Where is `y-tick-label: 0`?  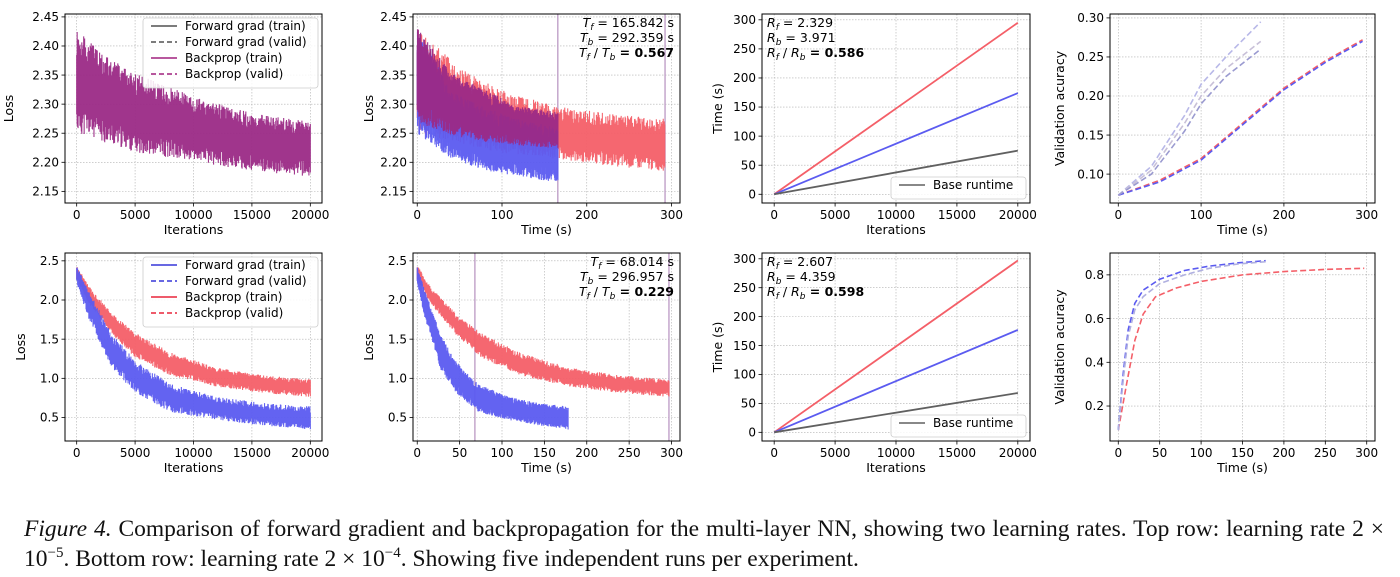 y-tick-label: 0 is located at coordinates (752, 433).